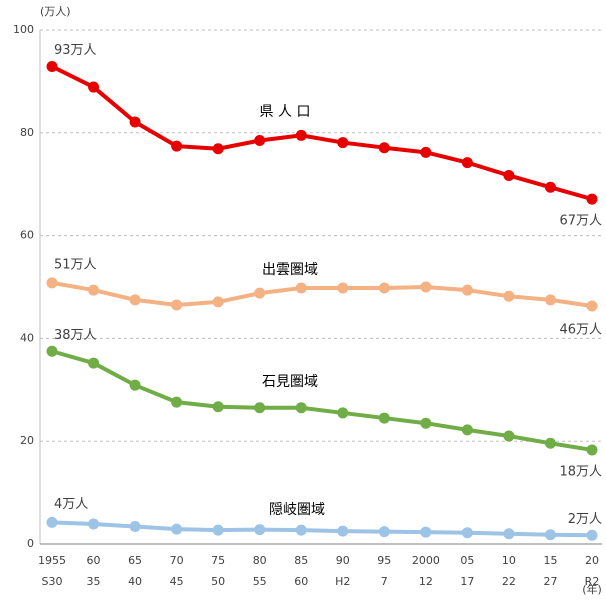 This screenshot has height=602, width=606. I want to click on value-label: 2万人, so click(585, 519).